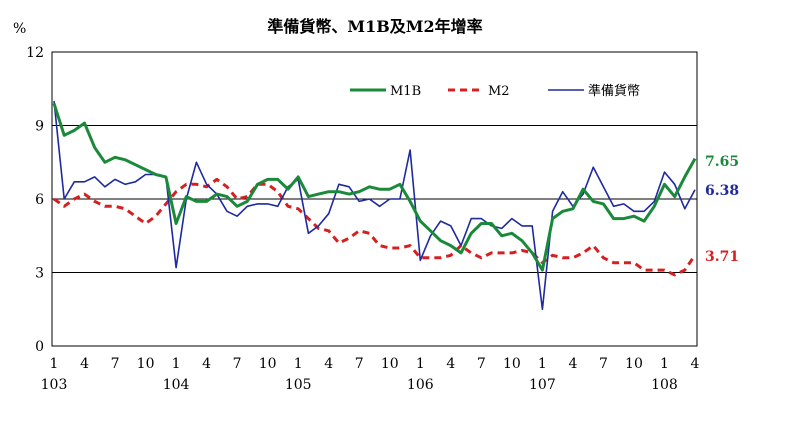 The height and width of the screenshot is (427, 800). I want to click on y-tick-label: 3, so click(39, 274).